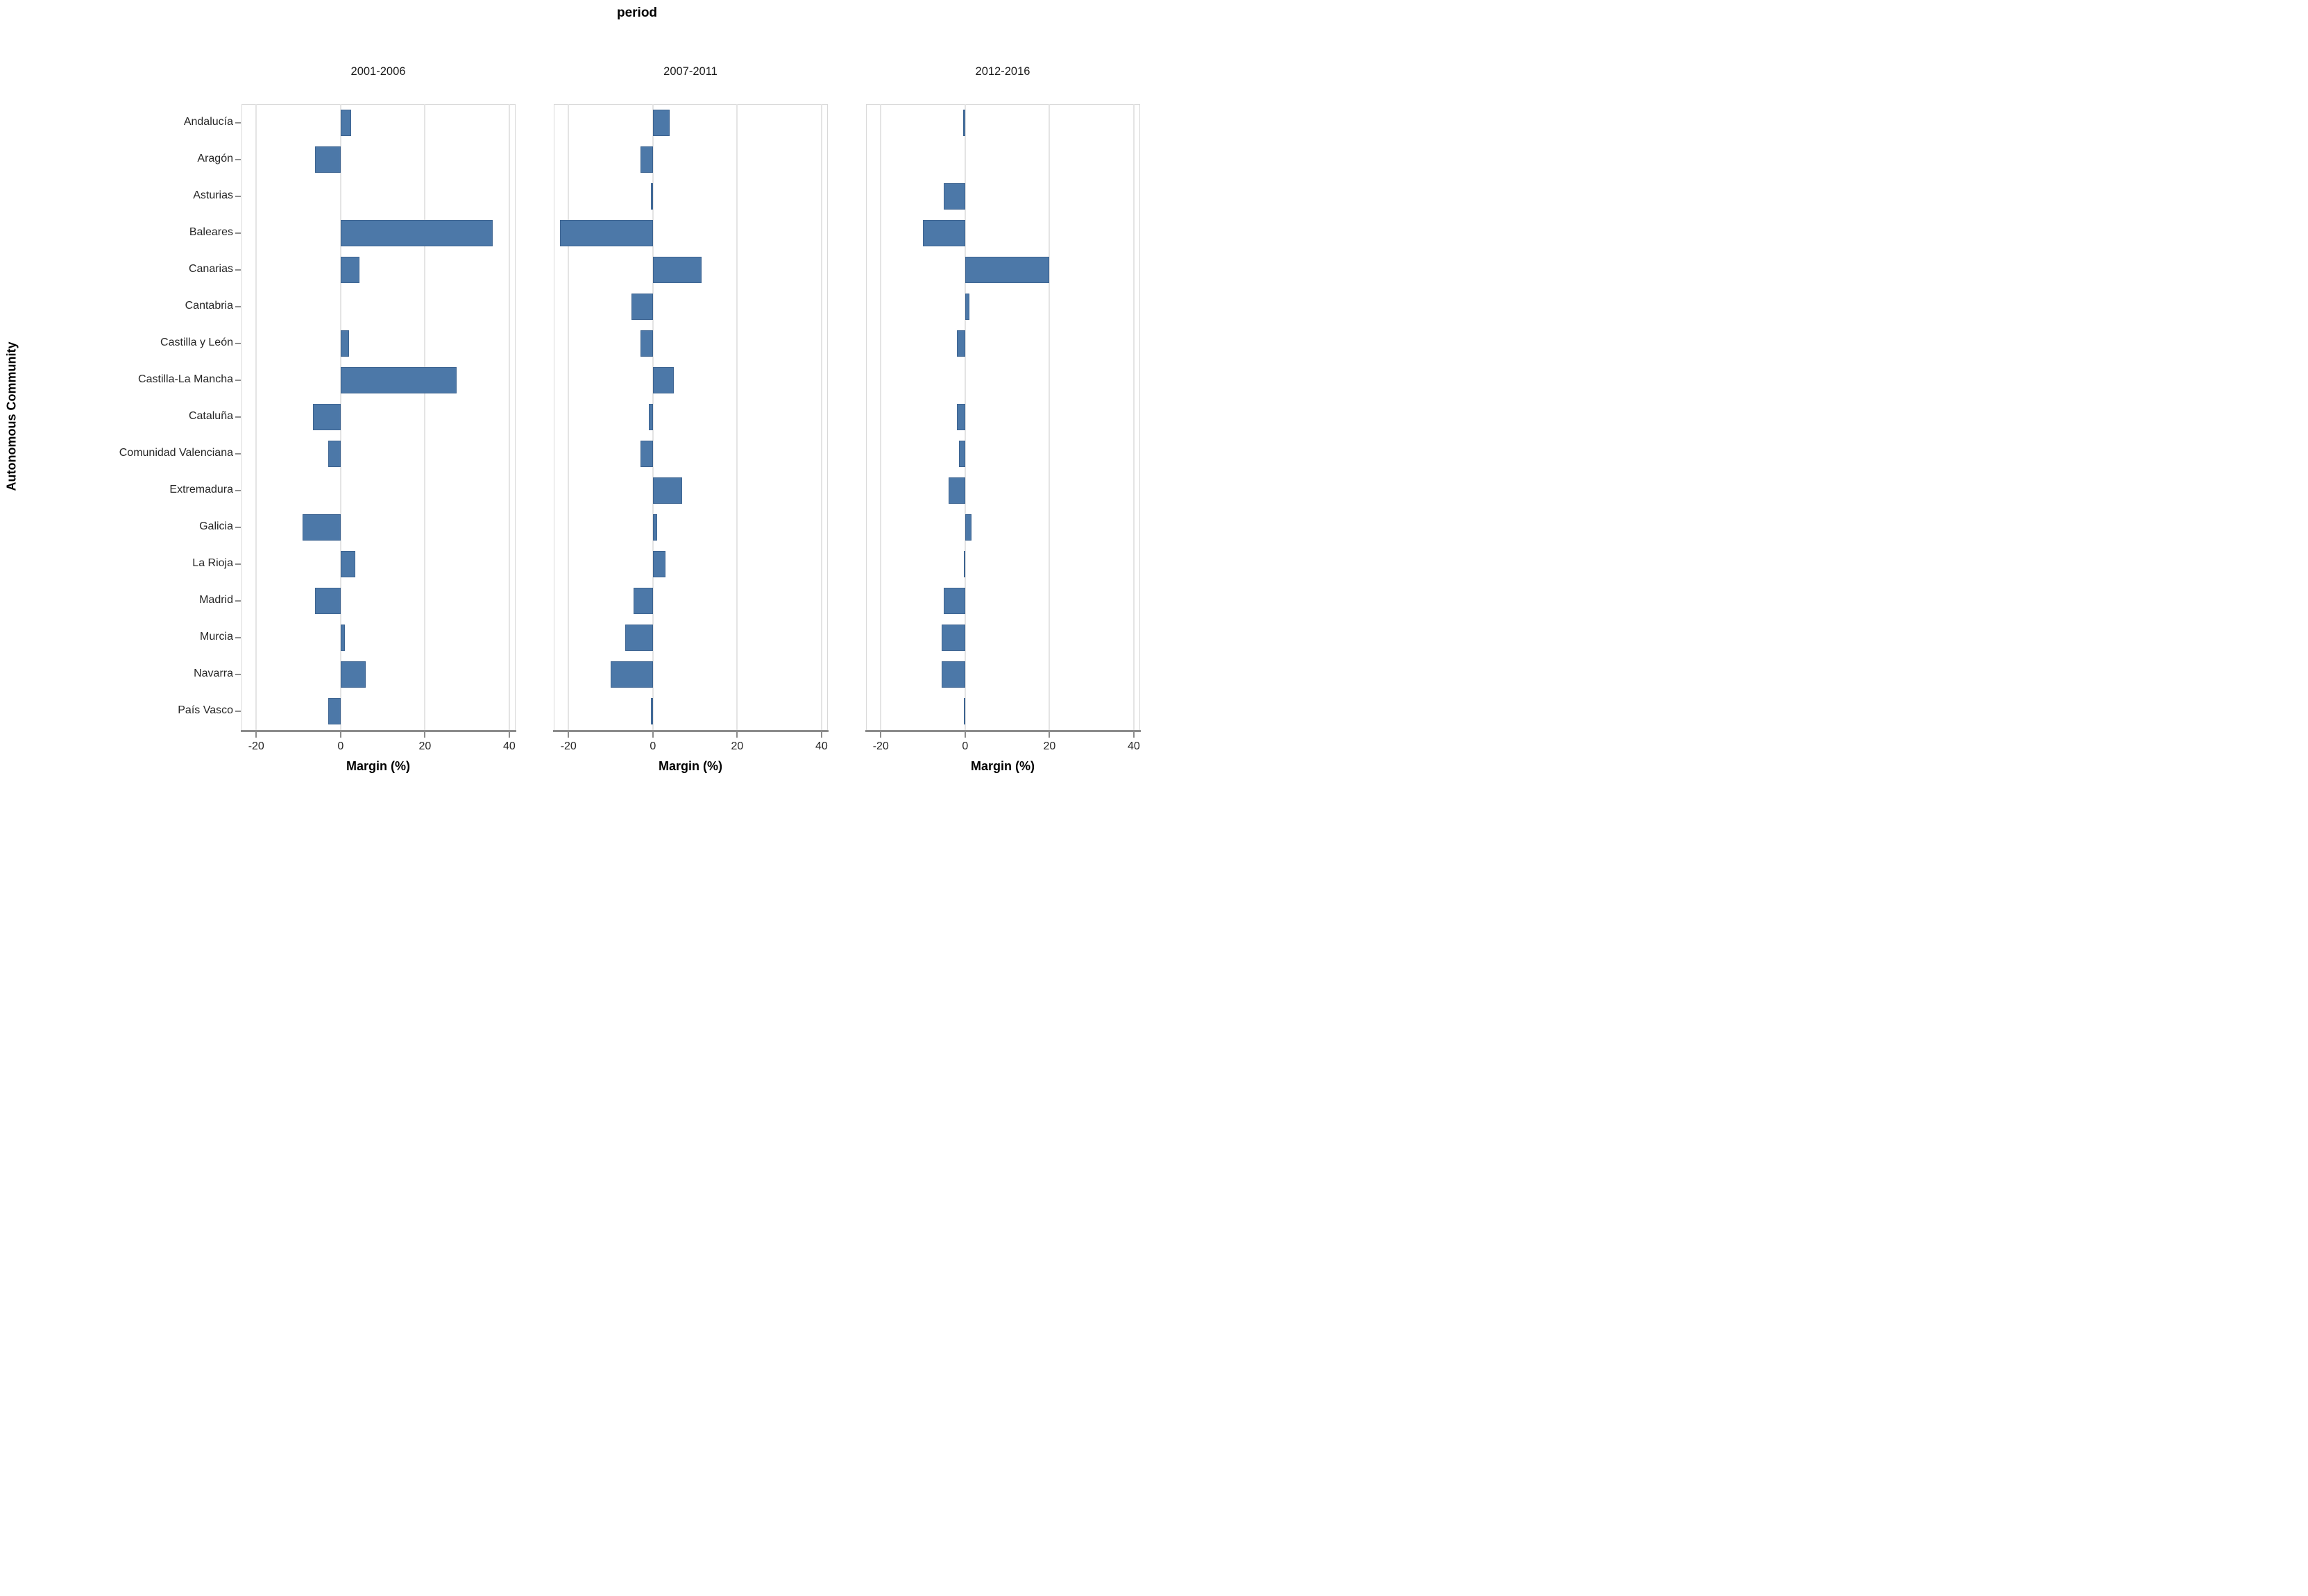 Image resolution: width=2308 pixels, height=1596 pixels. What do you see at coordinates (642, 306) in the screenshot?
I see `bar-Cantabria` at bounding box center [642, 306].